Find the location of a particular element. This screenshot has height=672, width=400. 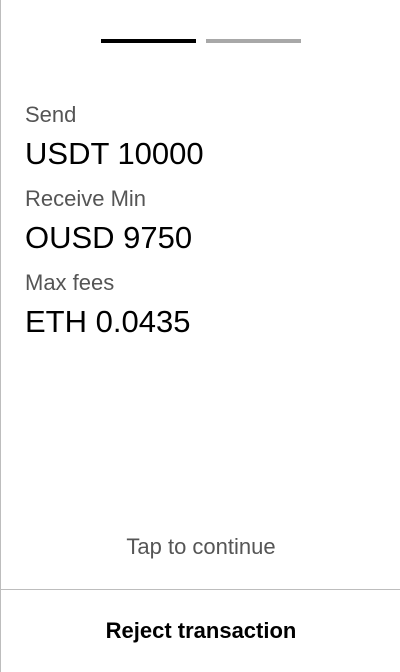

reject-transaction-button: Reject transaction is located at coordinates (200, 631).